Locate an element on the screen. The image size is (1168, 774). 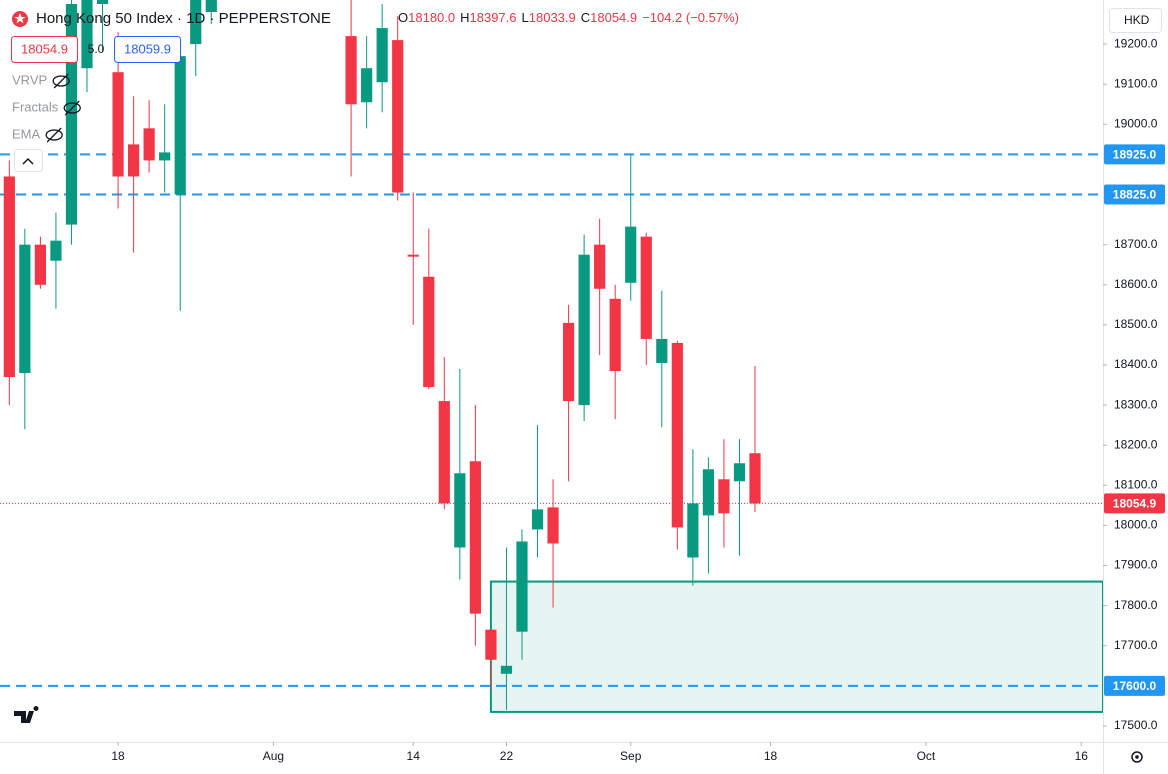
indicator-name: VRVP is located at coordinates (29, 79).